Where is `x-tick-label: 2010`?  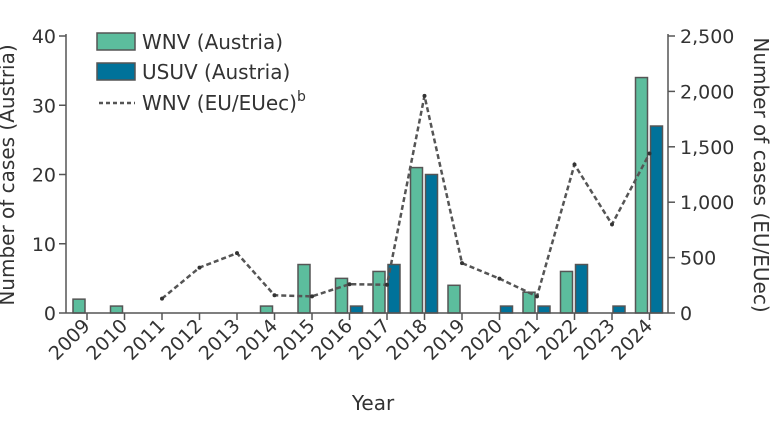 x-tick-label: 2010 is located at coordinates (107, 340).